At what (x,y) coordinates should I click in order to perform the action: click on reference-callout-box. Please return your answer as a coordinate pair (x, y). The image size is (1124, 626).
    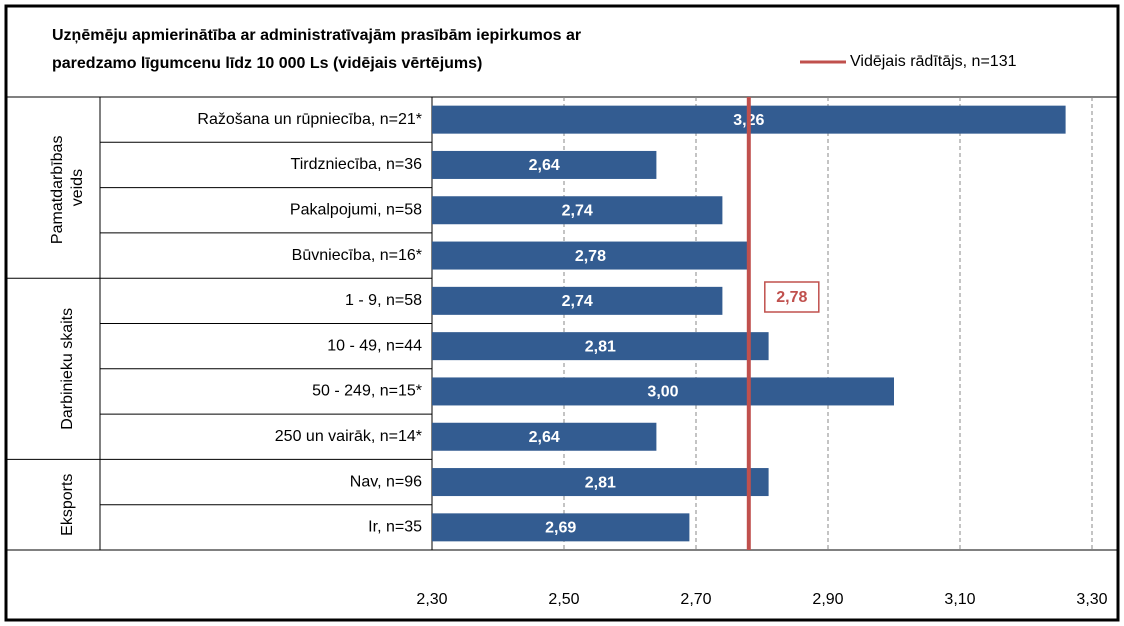
    Looking at the image, I should click on (792, 297).